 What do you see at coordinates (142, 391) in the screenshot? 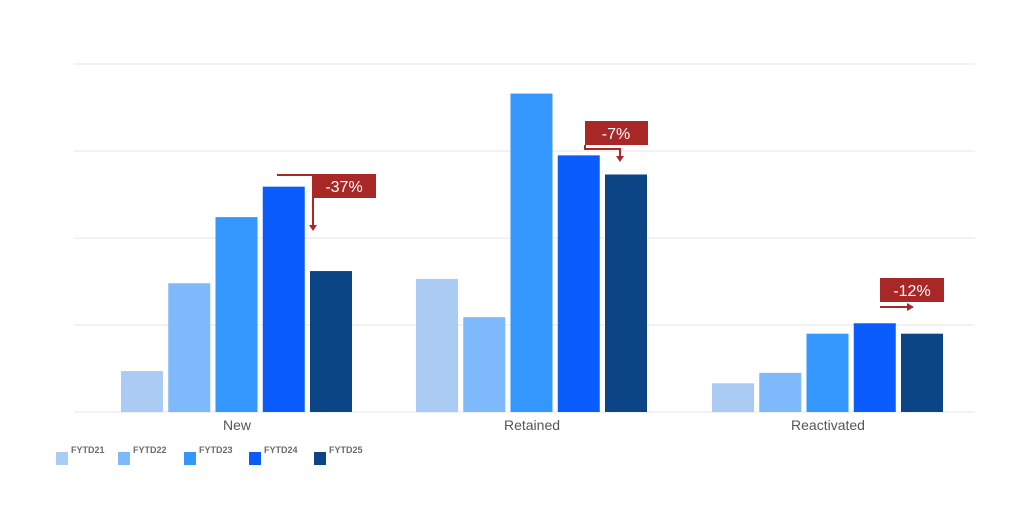
I see `bar-new-fytd21` at bounding box center [142, 391].